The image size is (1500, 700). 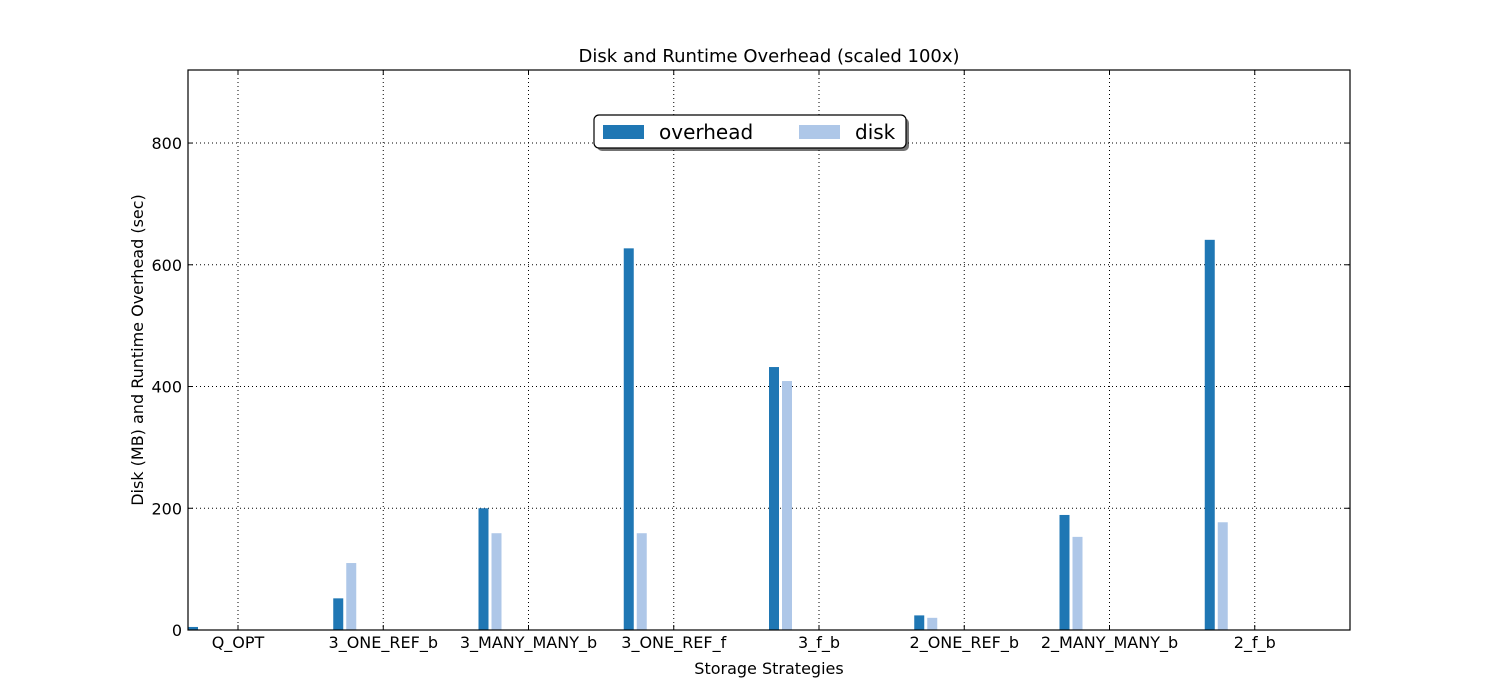 What do you see at coordinates (768, 56) in the screenshot?
I see `chart-title: Disk and Runtime Overhead (scaled 100x)` at bounding box center [768, 56].